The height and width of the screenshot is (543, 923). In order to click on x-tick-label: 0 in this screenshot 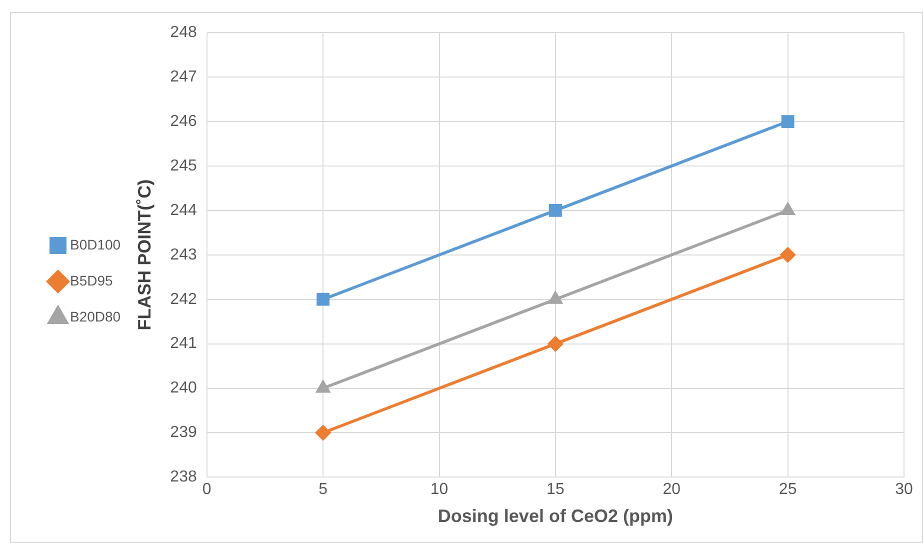, I will do `click(207, 489)`.